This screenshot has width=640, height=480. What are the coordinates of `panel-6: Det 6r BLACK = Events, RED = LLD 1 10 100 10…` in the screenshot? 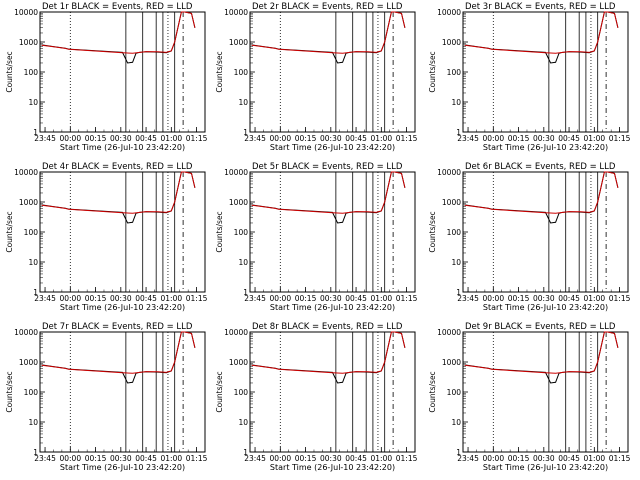 It's located at (529, 237).